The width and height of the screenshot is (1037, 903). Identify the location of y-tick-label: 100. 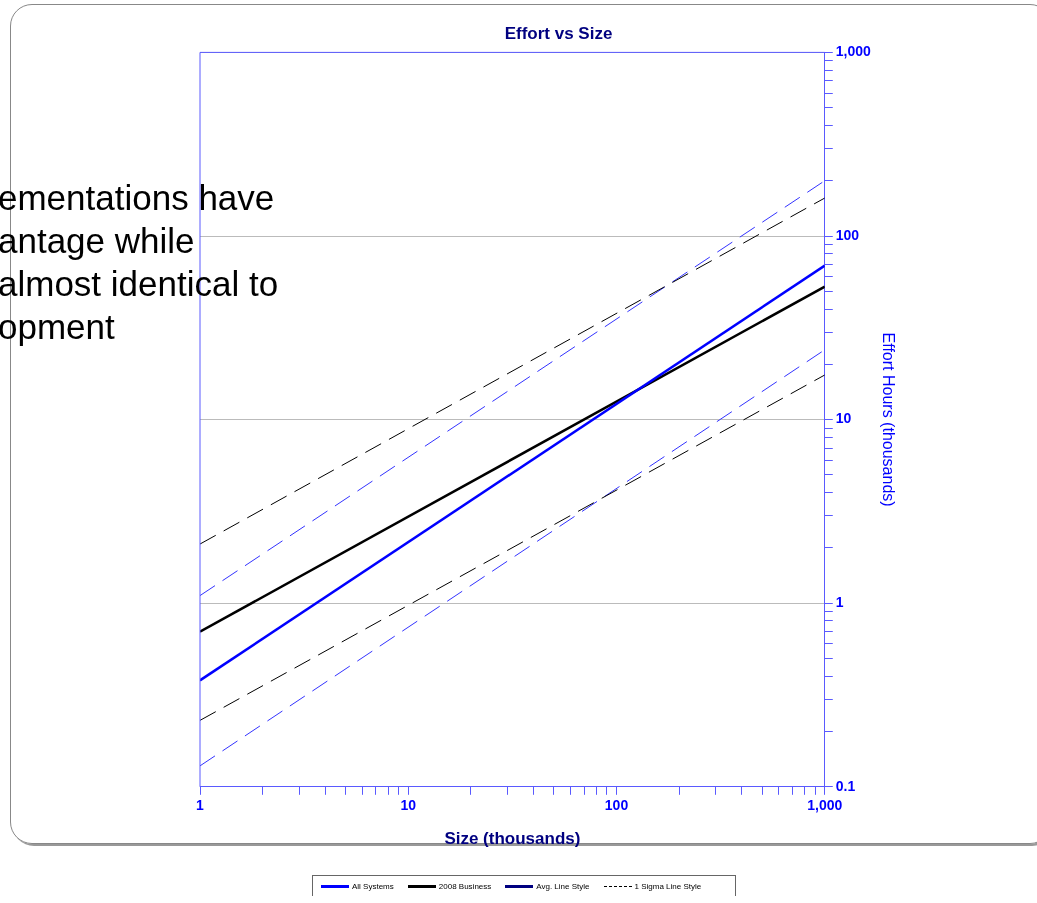
(847, 234).